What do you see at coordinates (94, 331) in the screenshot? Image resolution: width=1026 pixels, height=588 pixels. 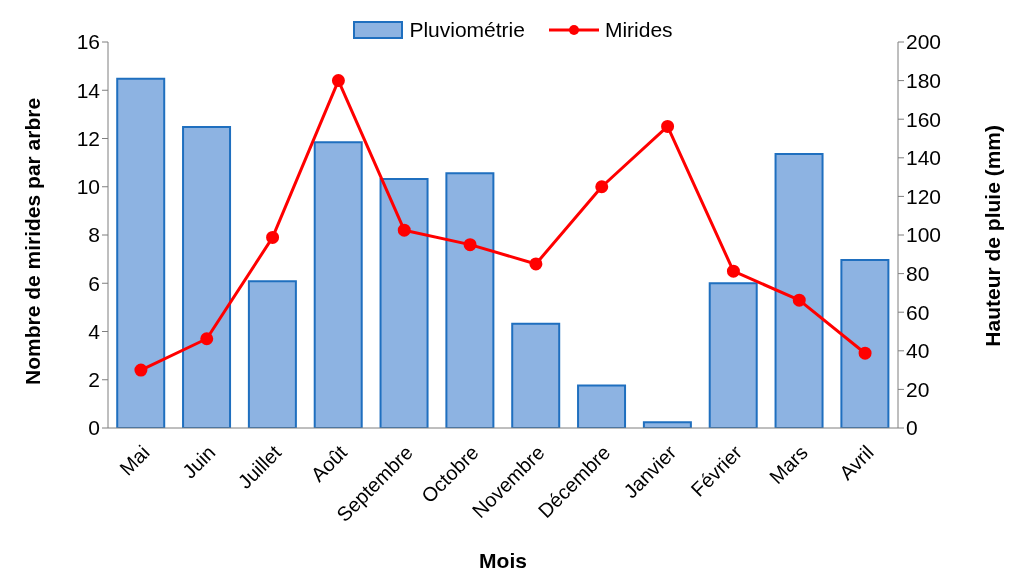 I see `y-tick-label: 4` at bounding box center [94, 331].